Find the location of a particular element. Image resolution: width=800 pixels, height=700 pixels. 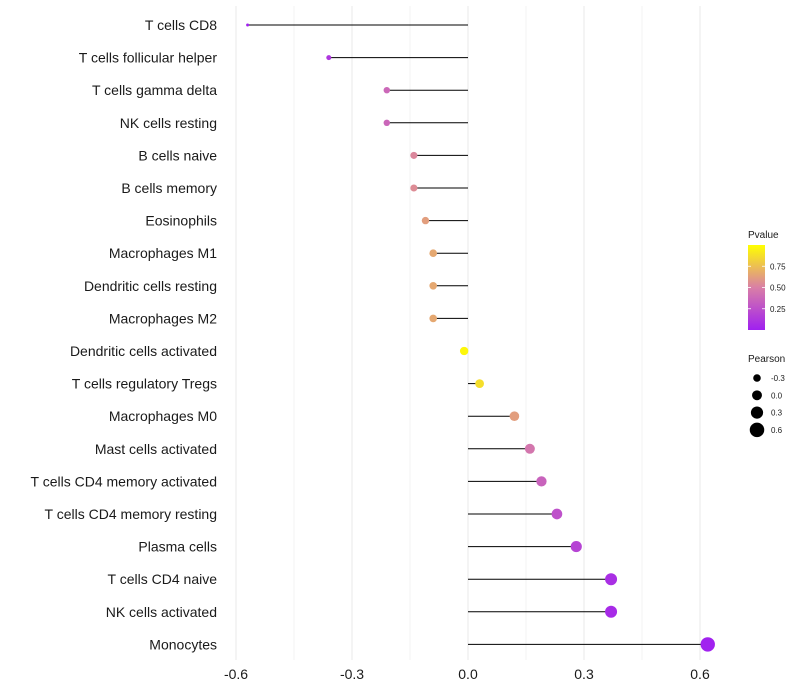

pearson-legend-title: Pearson is located at coordinates (766, 359).